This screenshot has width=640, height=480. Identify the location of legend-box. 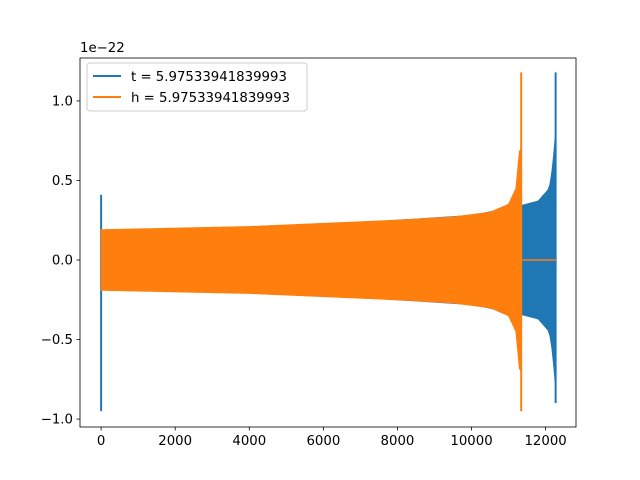
(197, 87).